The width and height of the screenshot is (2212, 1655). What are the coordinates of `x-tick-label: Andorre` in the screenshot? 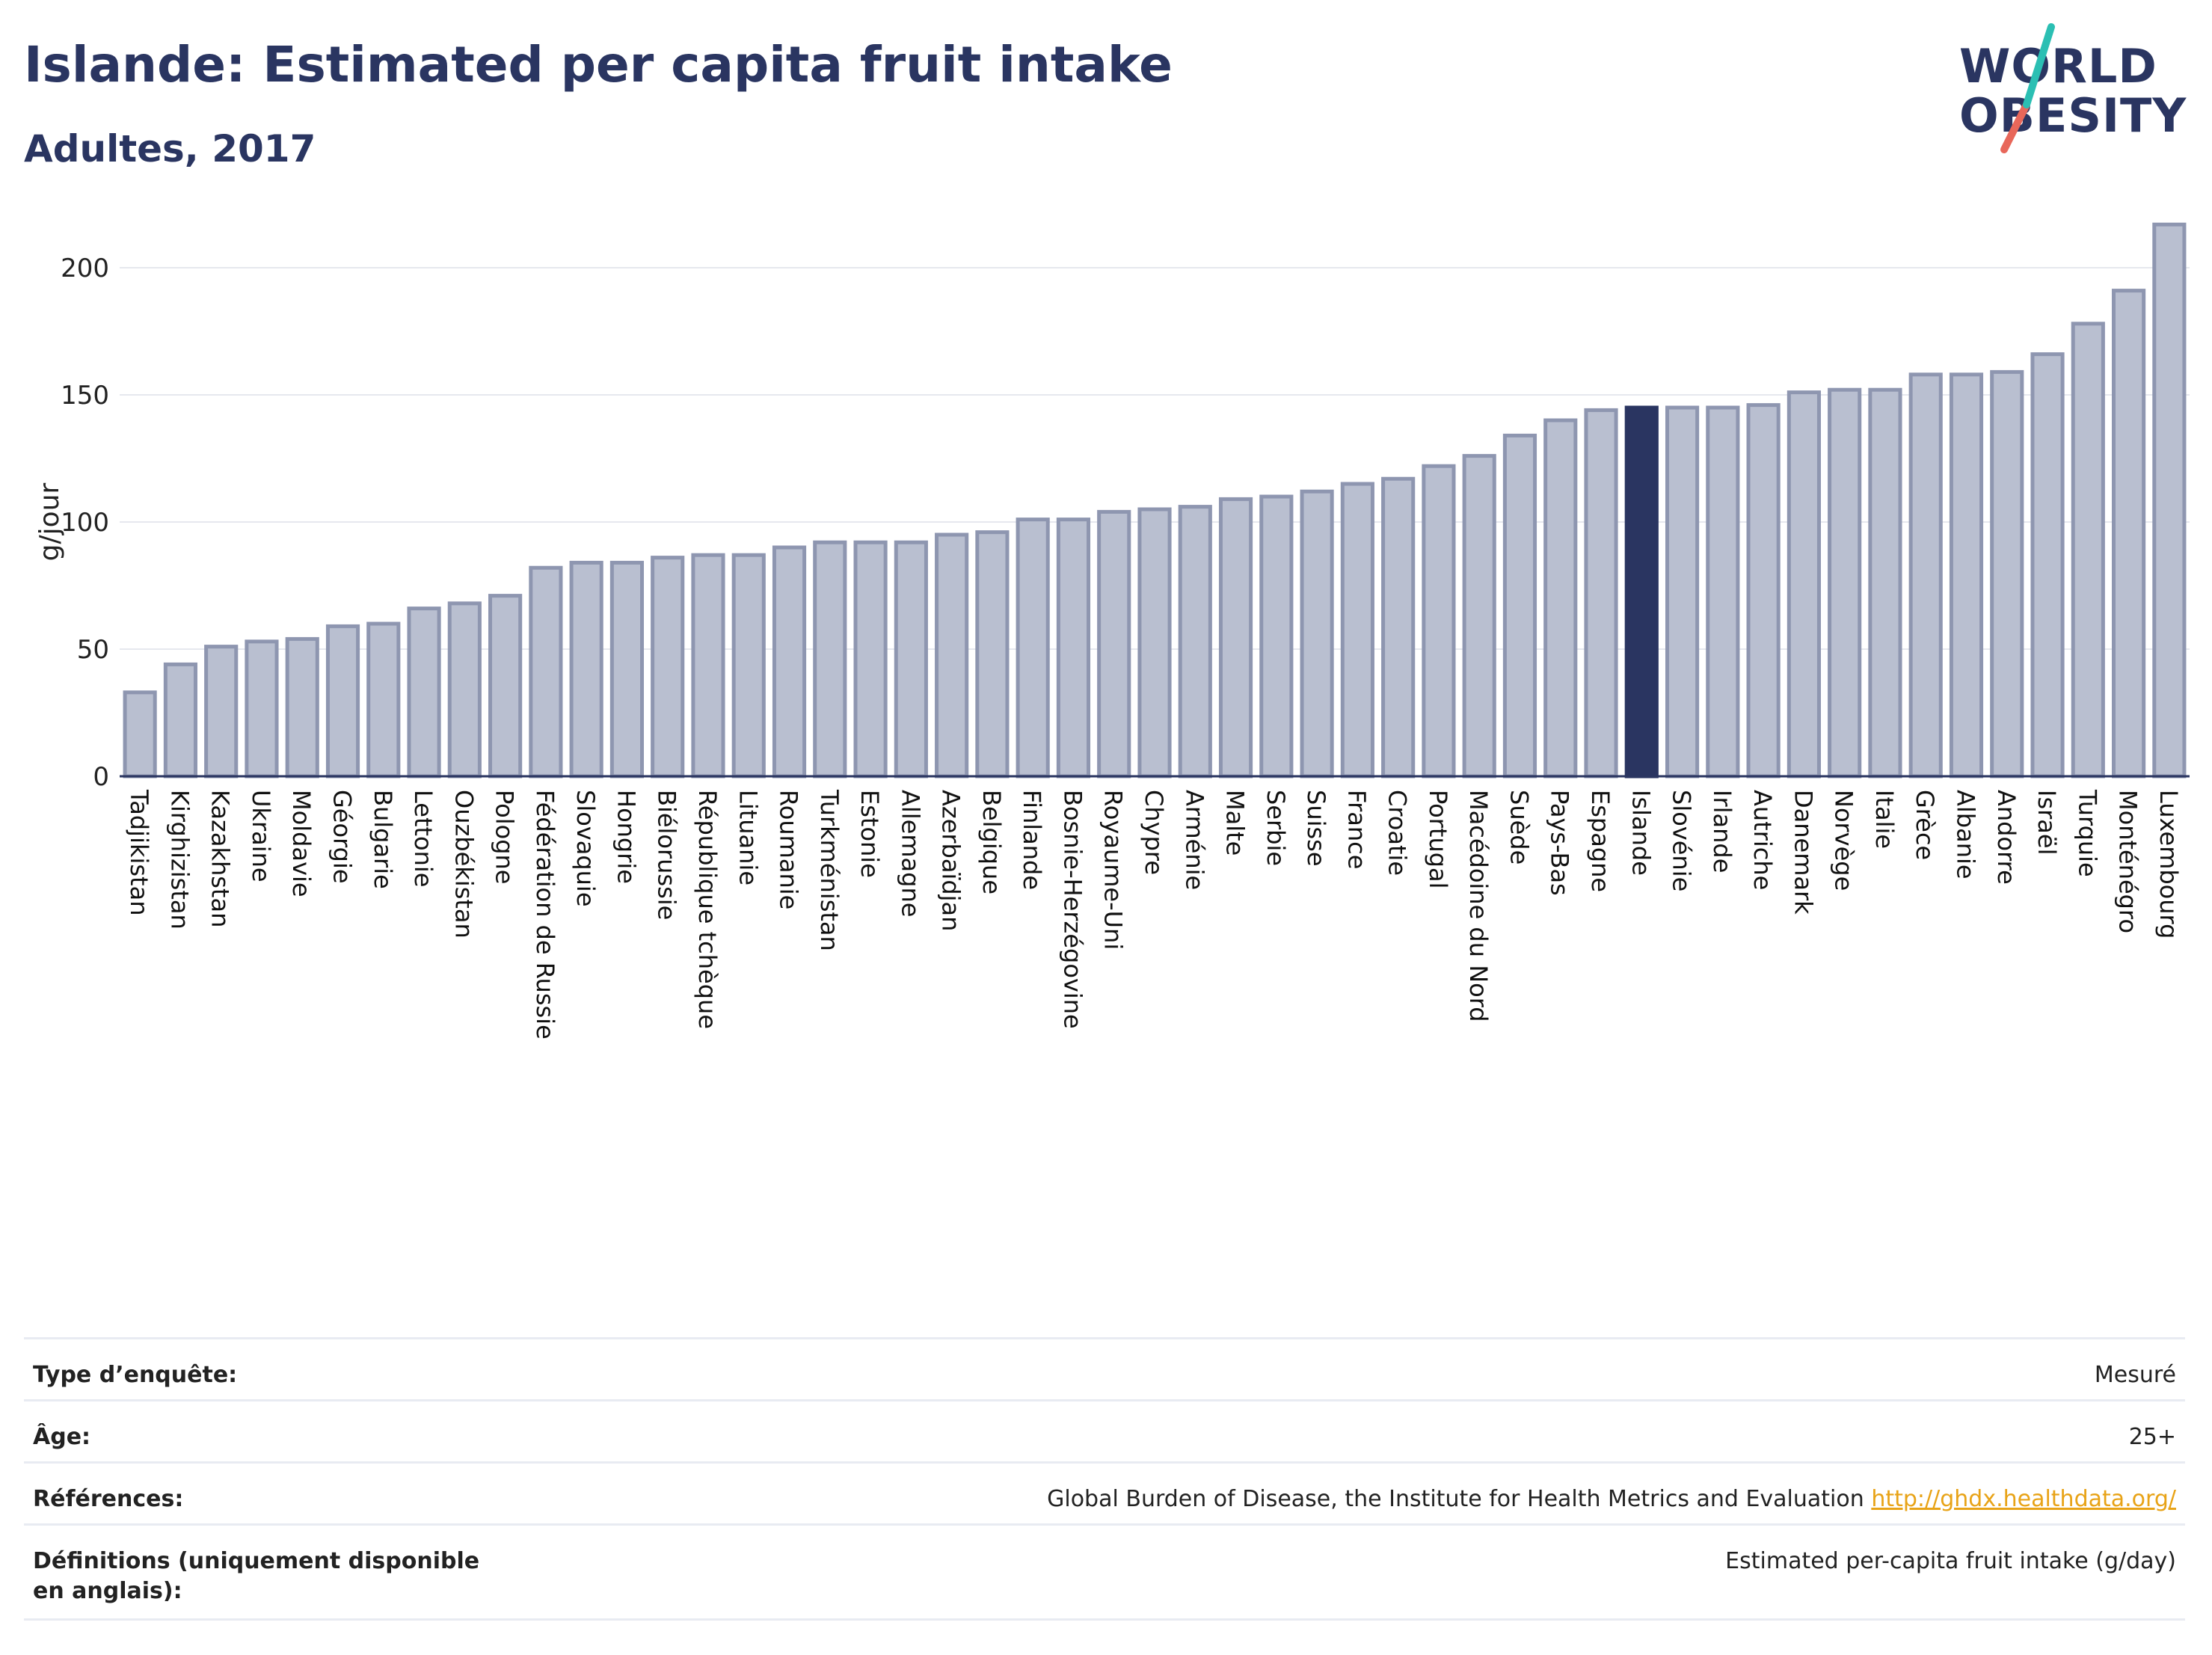 It's located at (2006, 837).